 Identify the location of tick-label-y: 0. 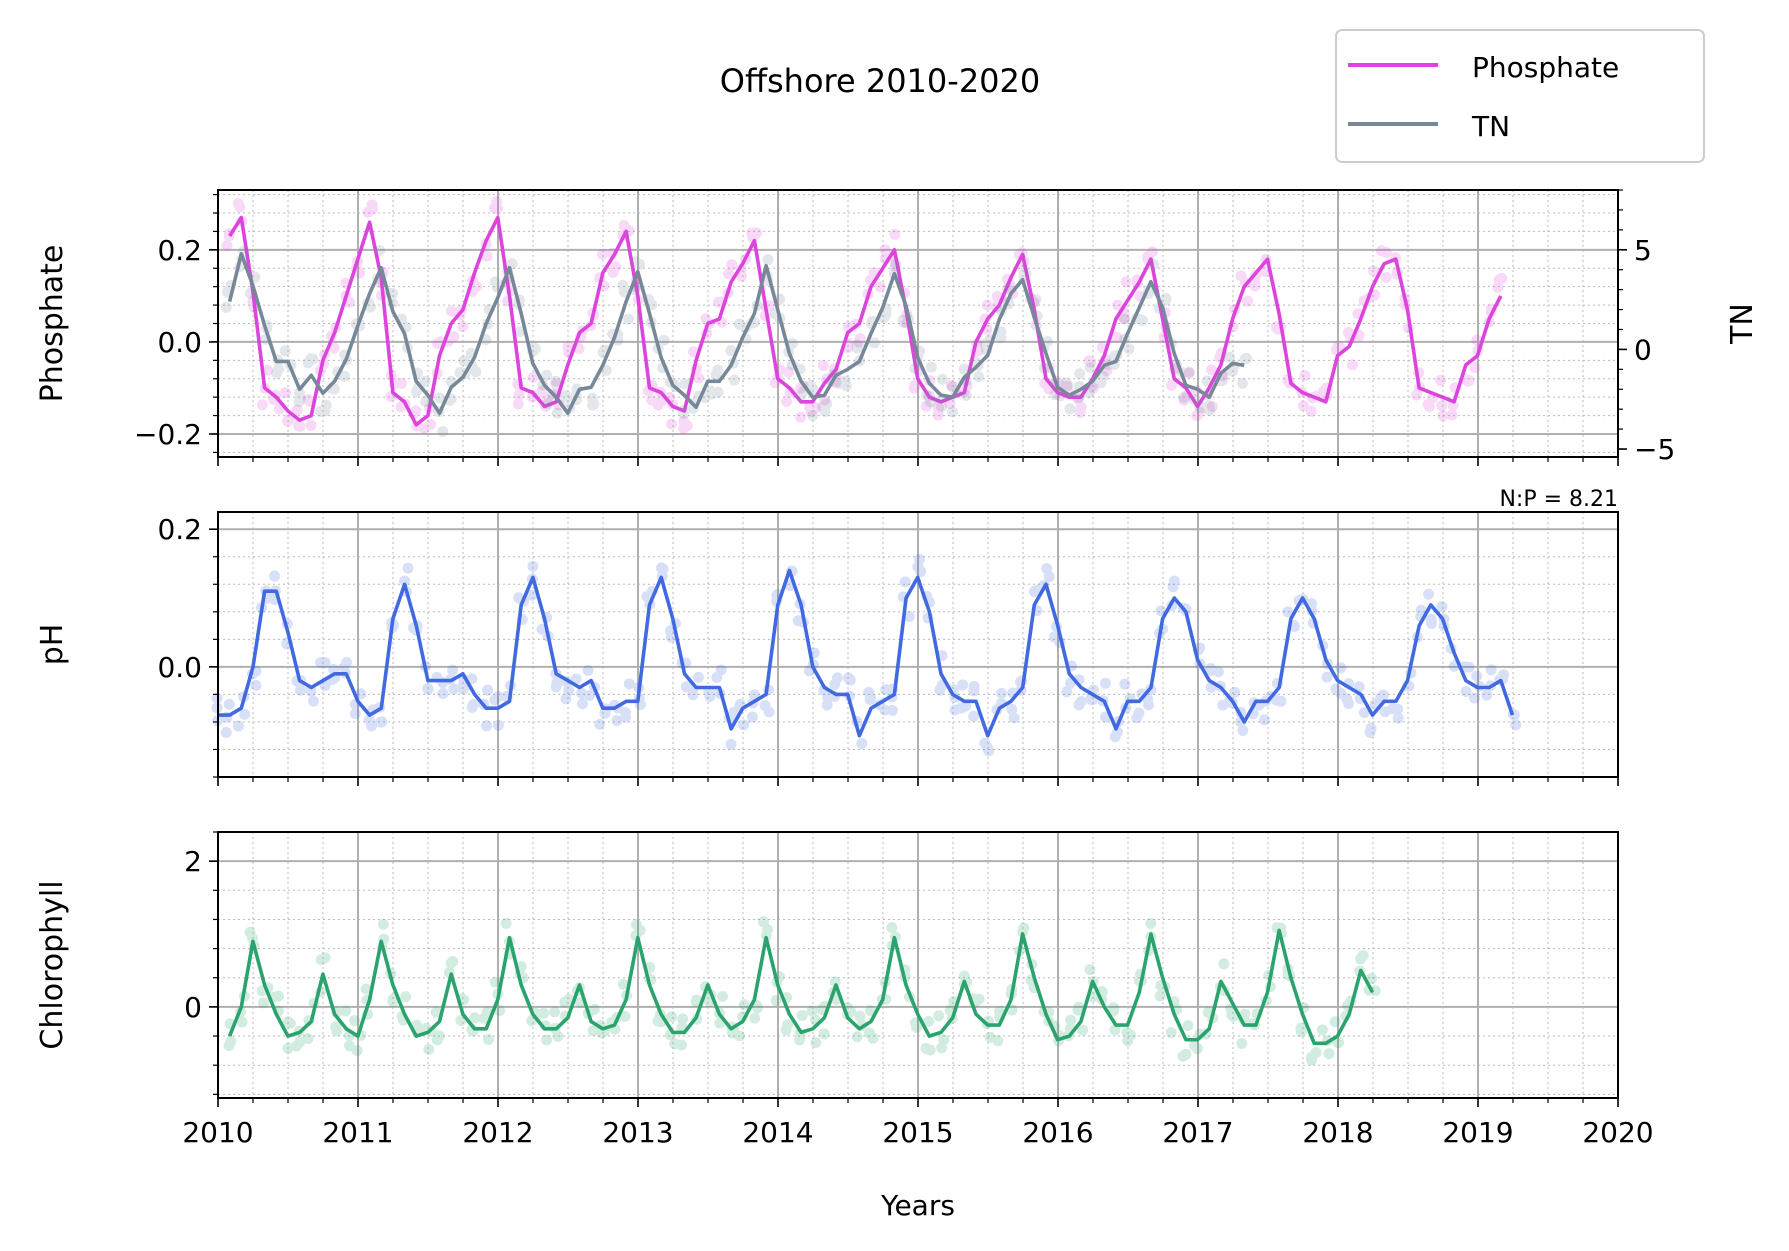
(193, 1007).